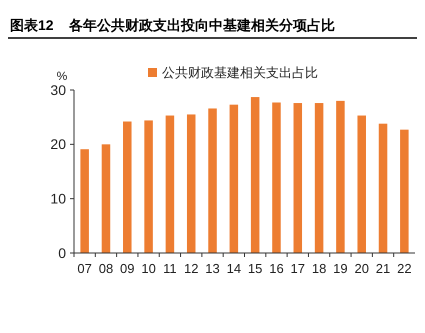 The height and width of the screenshot is (333, 425). Describe the element at coordinates (58, 144) in the screenshot. I see `y-tick-label: 20` at that location.